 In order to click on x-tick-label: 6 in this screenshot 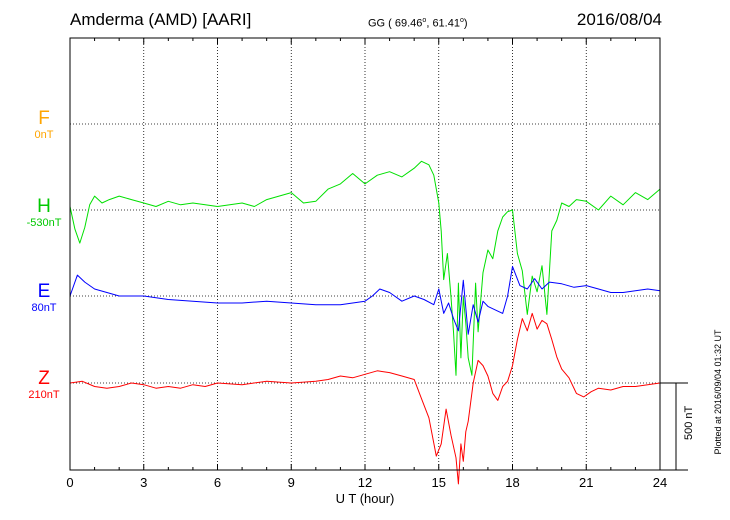, I will do `click(217, 482)`.